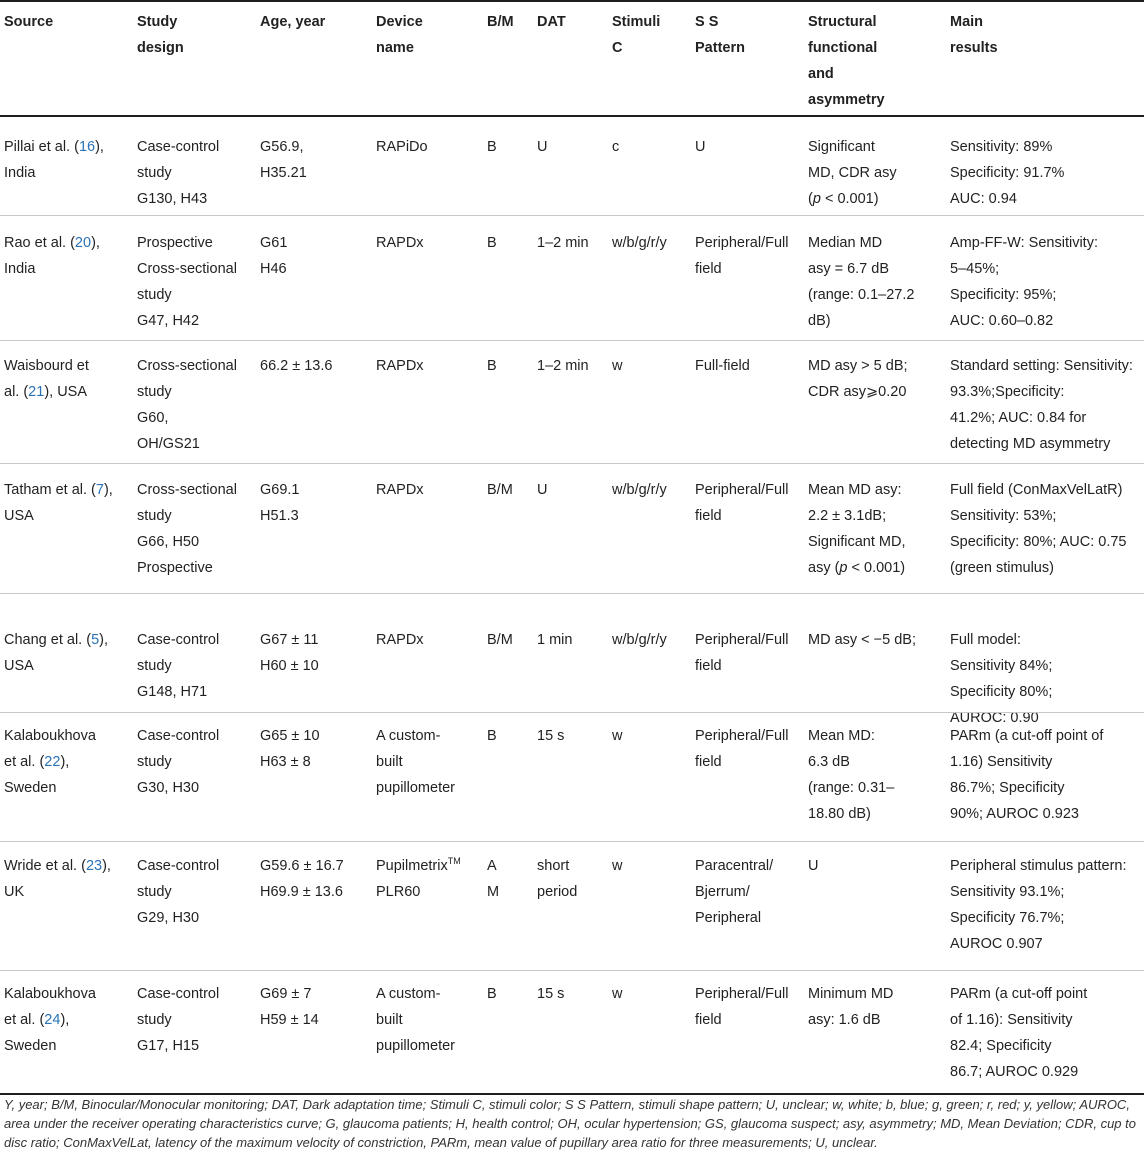 The image size is (1144, 1170). Describe the element at coordinates (168, 321) in the screenshot. I see `cell-line: G47, H42` at that location.